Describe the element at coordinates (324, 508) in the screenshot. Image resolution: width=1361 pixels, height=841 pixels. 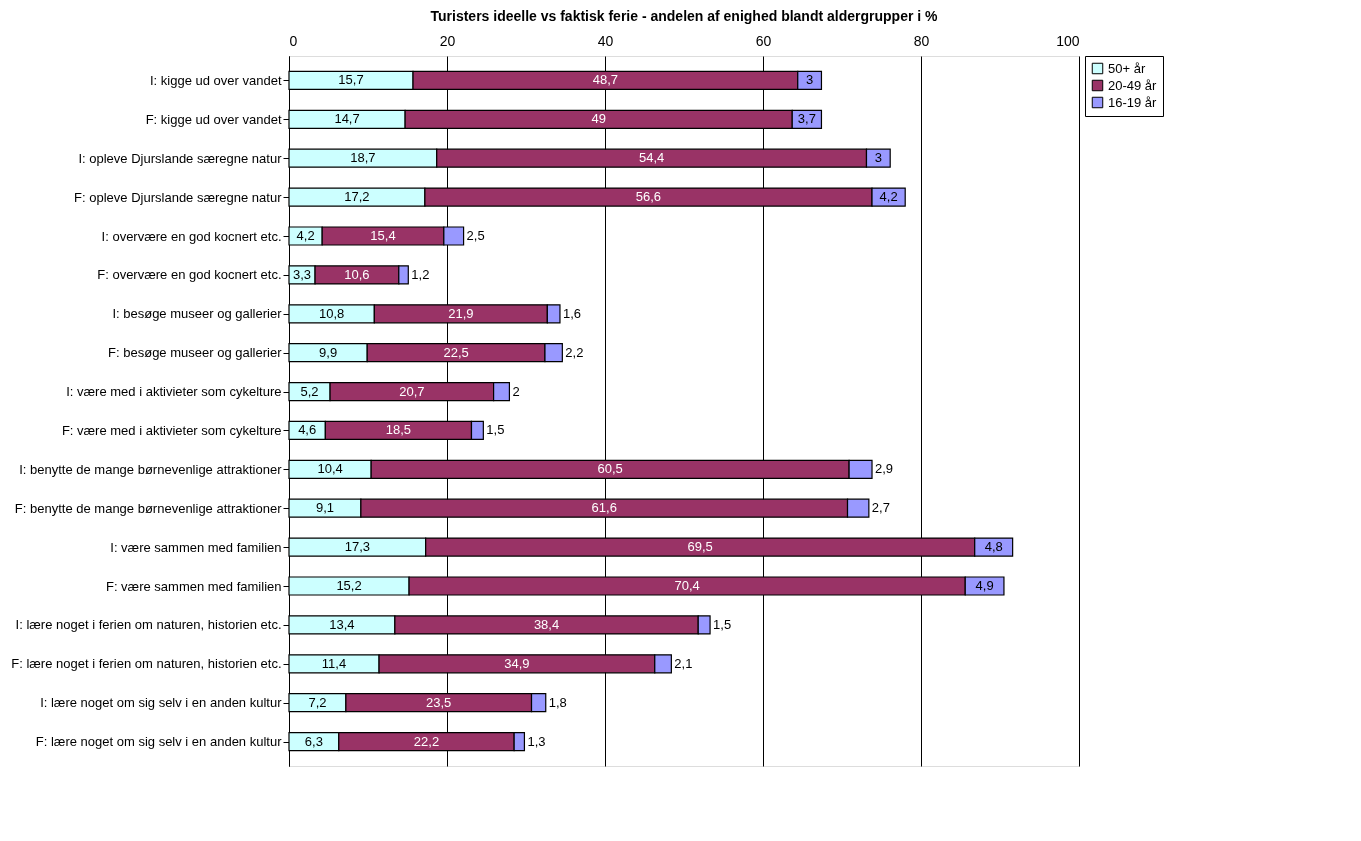
I see `data-label: 9,1` at that location.